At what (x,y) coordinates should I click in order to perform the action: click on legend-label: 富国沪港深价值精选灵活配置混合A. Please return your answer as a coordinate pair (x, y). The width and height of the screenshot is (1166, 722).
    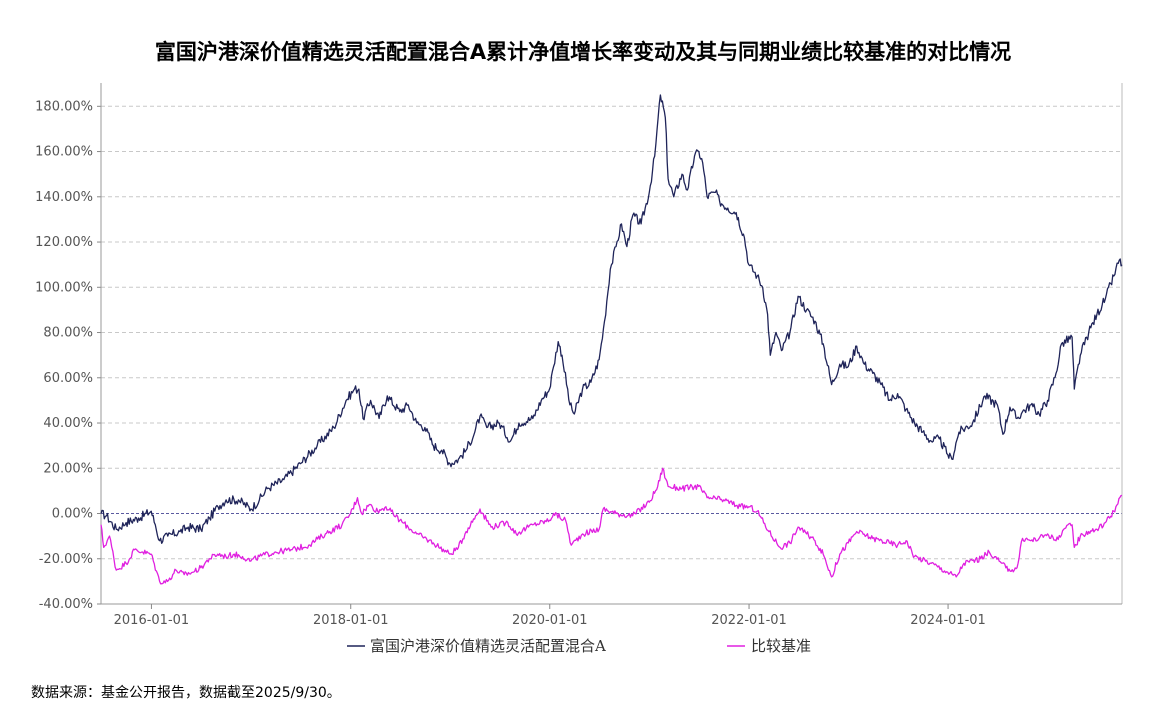
    Looking at the image, I should click on (488, 646).